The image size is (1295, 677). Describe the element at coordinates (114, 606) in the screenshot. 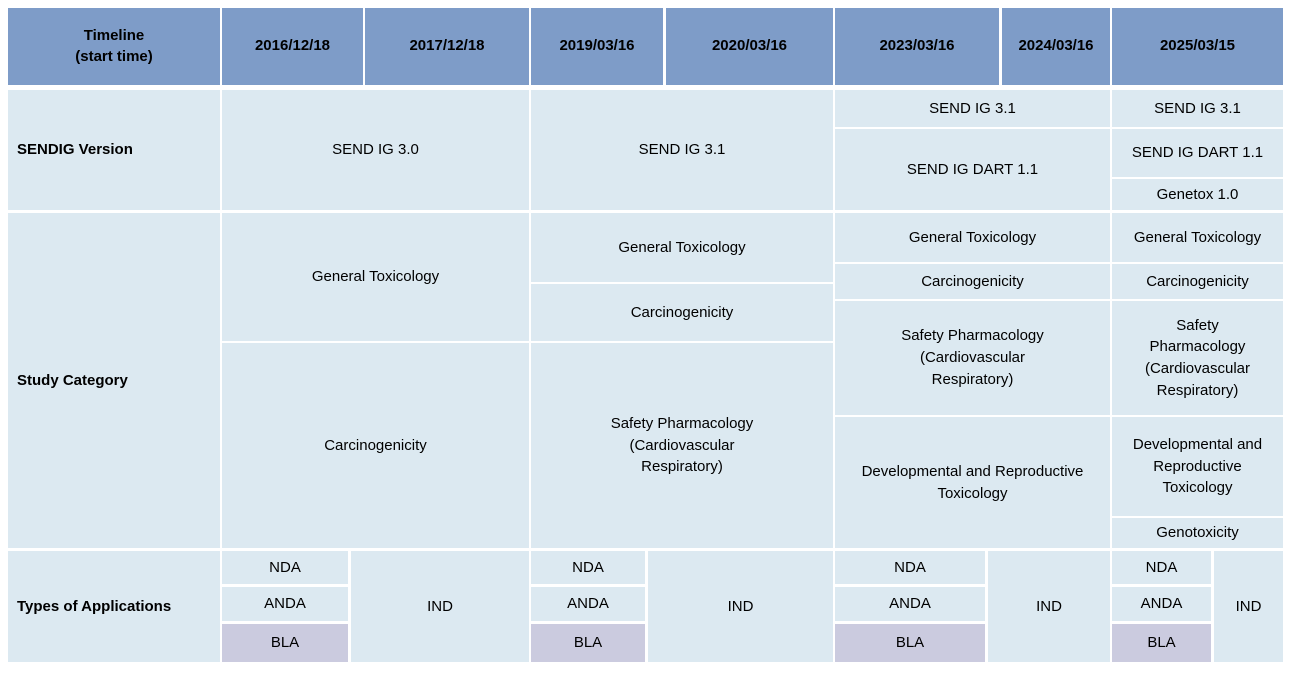

I see `row-label-types-of-applications: Types of Applications` at that location.